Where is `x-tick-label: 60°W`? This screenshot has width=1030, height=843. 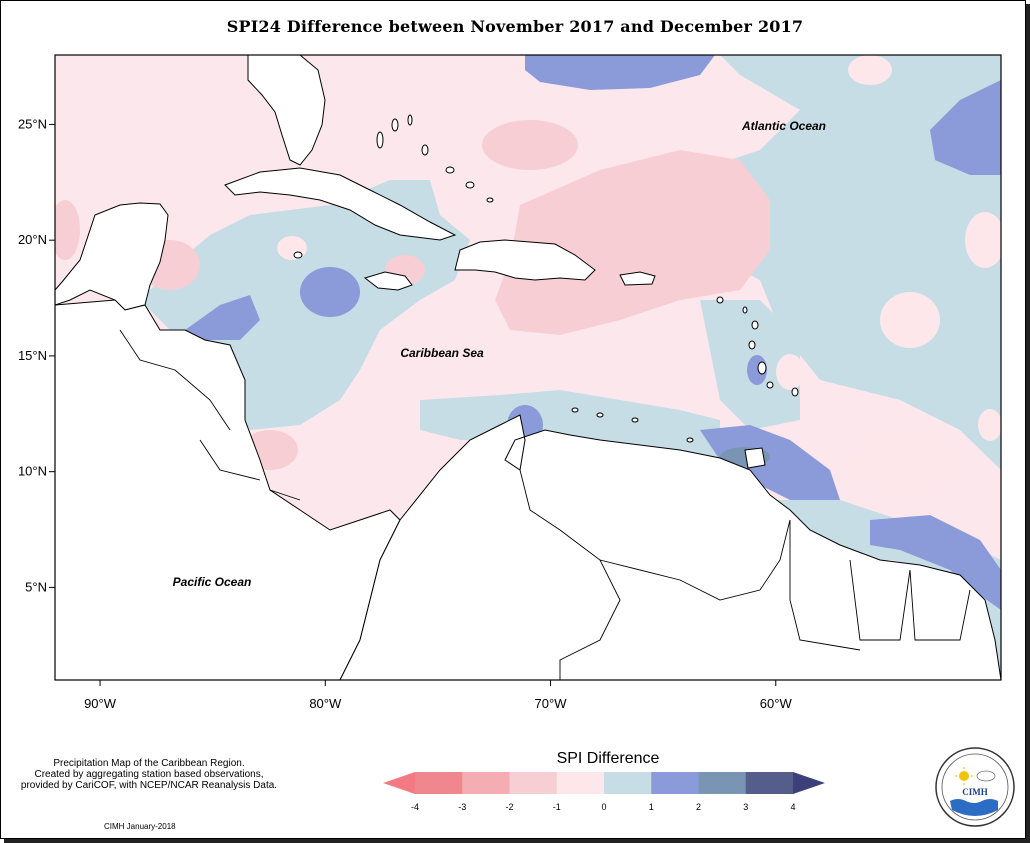 x-tick-label: 60°W is located at coordinates (776, 703).